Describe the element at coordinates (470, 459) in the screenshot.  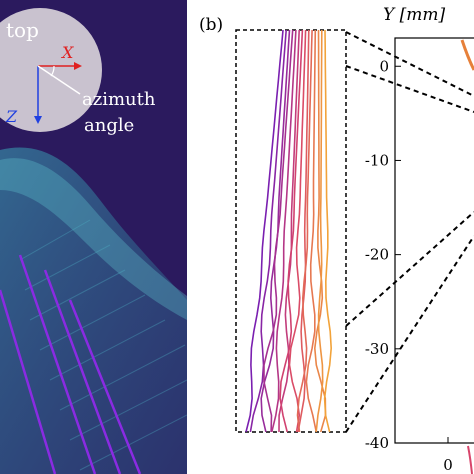
I see `main-plot-fiber-lower` at that location.